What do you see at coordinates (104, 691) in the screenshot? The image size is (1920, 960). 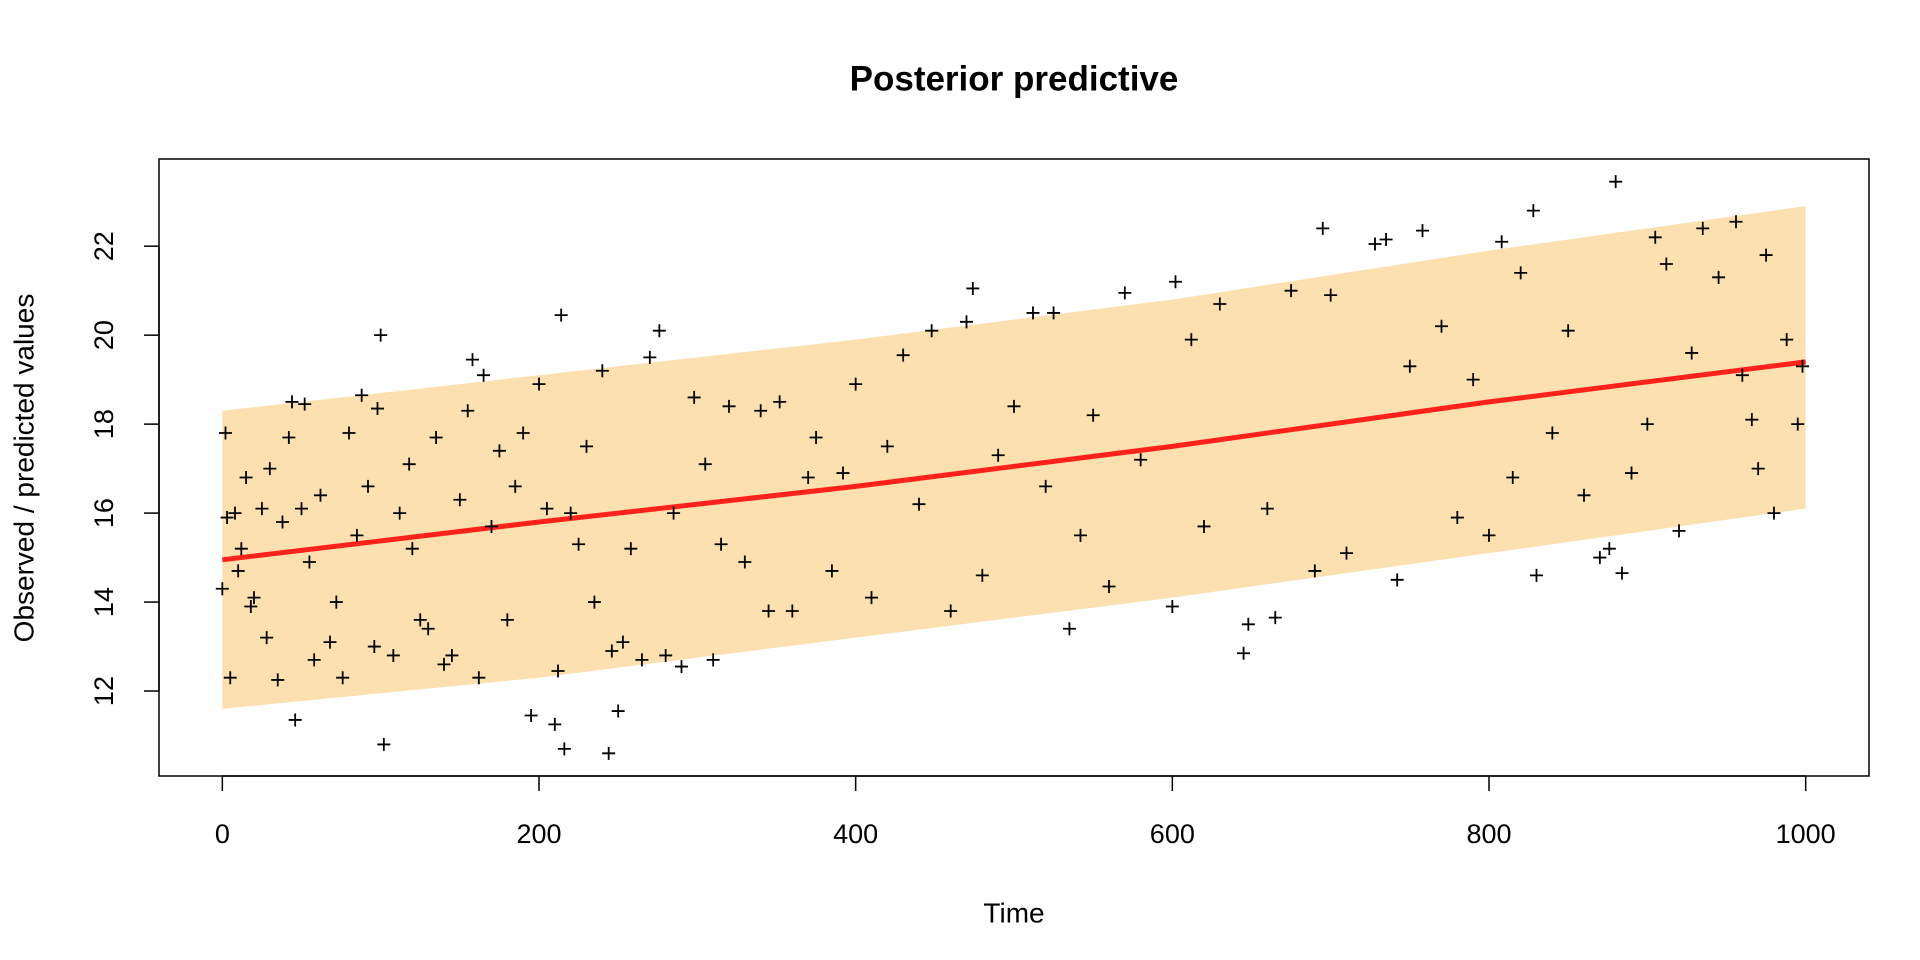 I see `y-tick-label: 12` at bounding box center [104, 691].